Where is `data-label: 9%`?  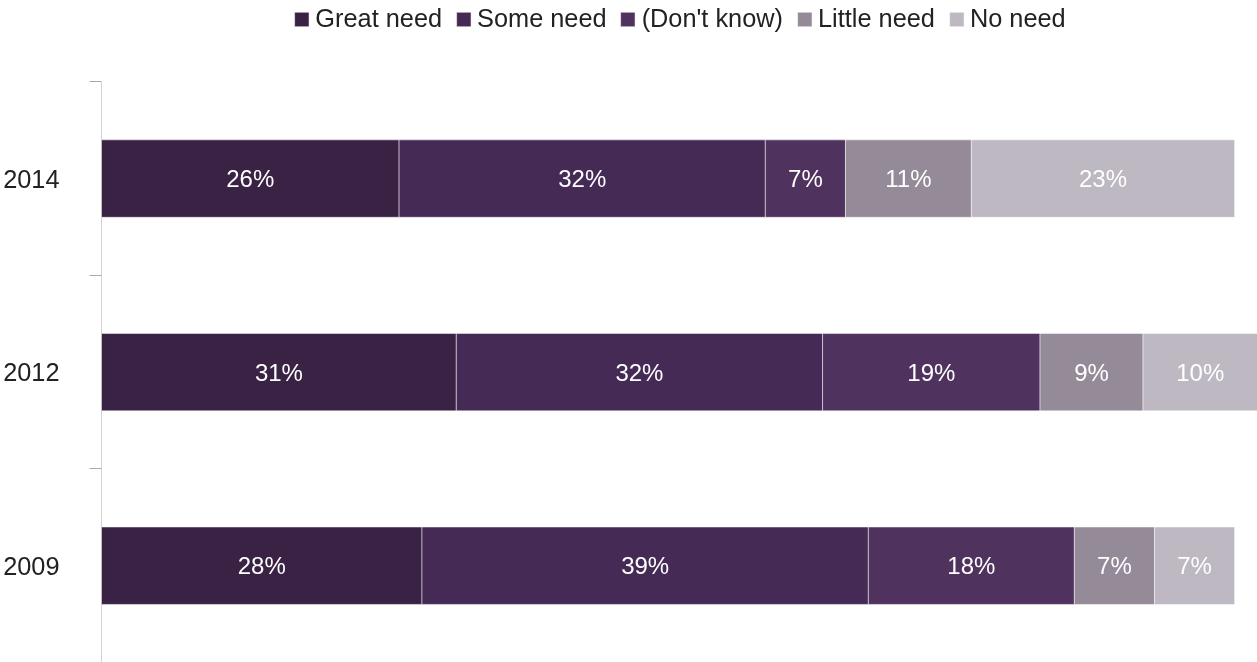
data-label: 9% is located at coordinates (1091, 372).